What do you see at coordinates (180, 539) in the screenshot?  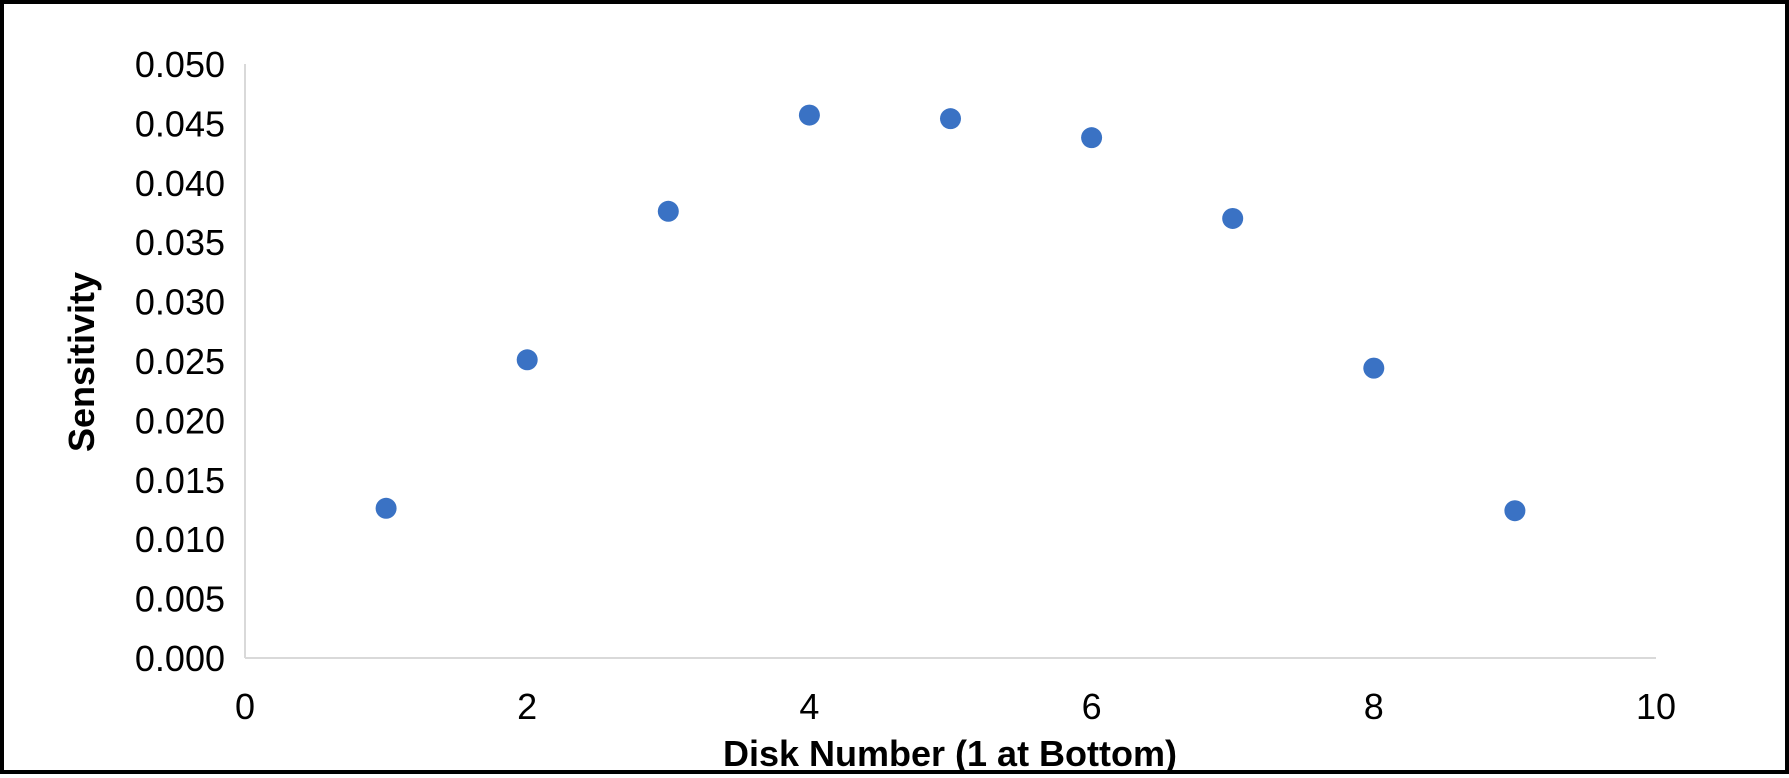 I see `y-tick-label: 0.010` at bounding box center [180, 539].